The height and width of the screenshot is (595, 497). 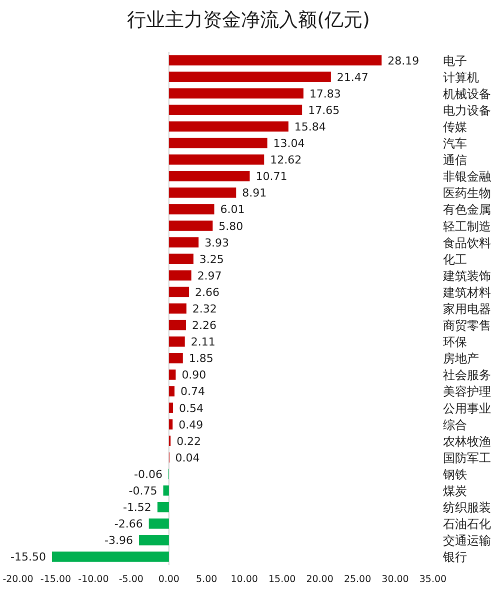 I want to click on x-tick-label: 10.00, so click(x=244, y=579).